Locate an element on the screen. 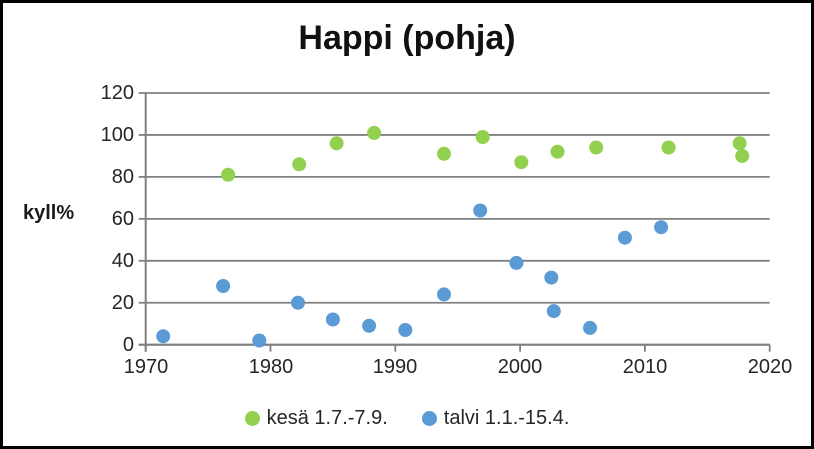 This screenshot has height=449, width=814. y-tick-label-60: 60 is located at coordinates (122, 219).